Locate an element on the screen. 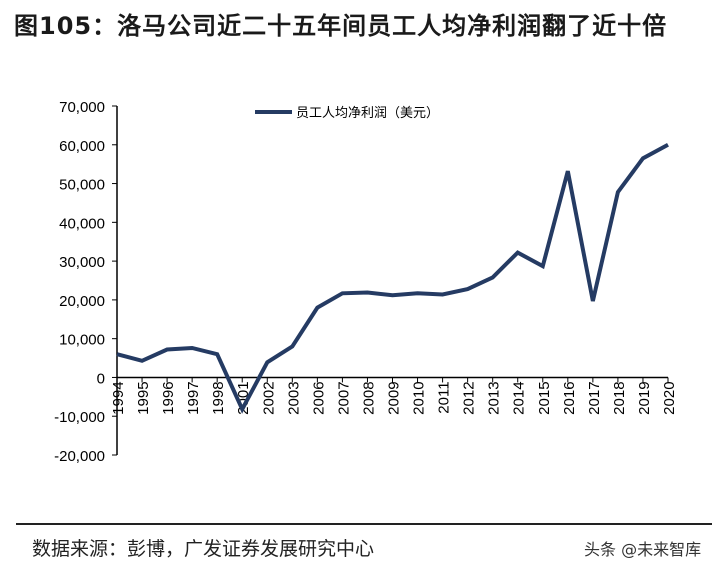 The width and height of the screenshot is (728, 564). x-tick-label: 1998 is located at coordinates (218, 397).